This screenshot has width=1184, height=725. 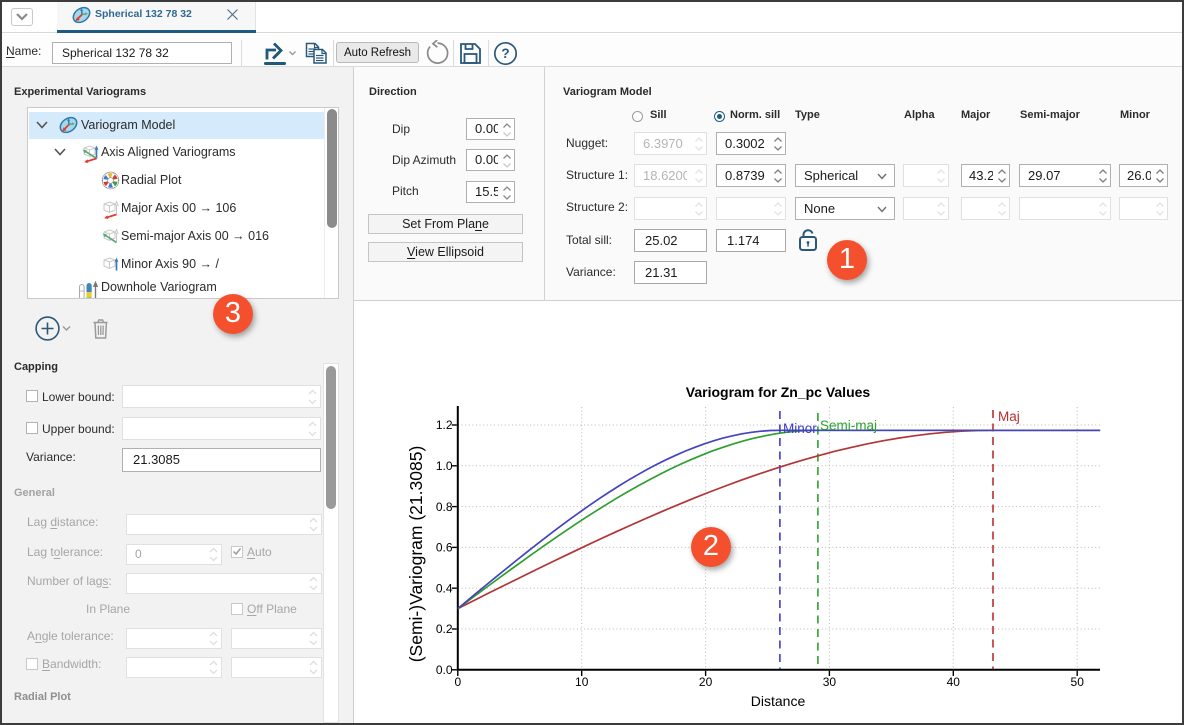 What do you see at coordinates (848, 425) in the screenshot?
I see `svg-text: Semi-maj` at bounding box center [848, 425].